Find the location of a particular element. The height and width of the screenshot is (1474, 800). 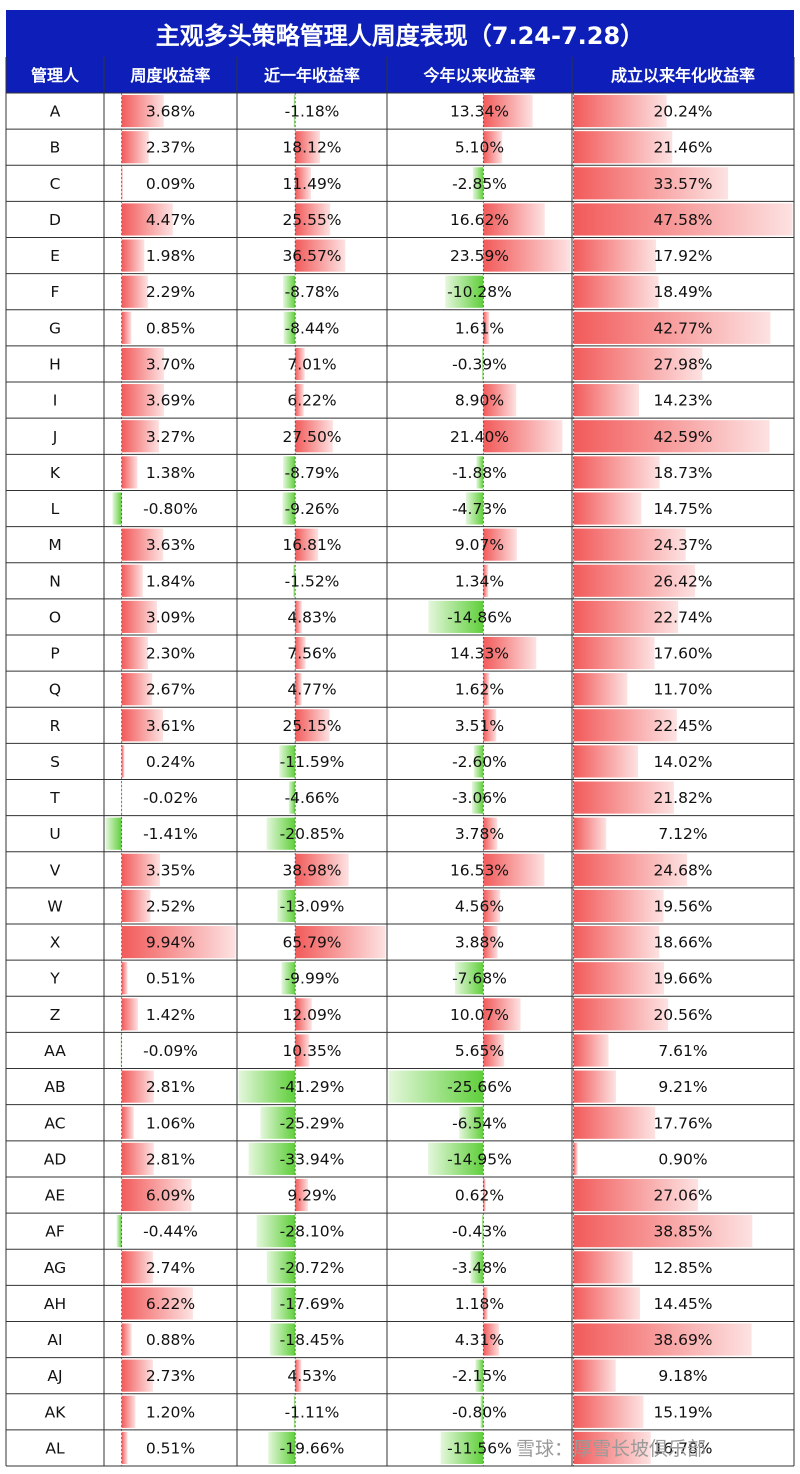

value-label: 47.58% is located at coordinates (682, 220).